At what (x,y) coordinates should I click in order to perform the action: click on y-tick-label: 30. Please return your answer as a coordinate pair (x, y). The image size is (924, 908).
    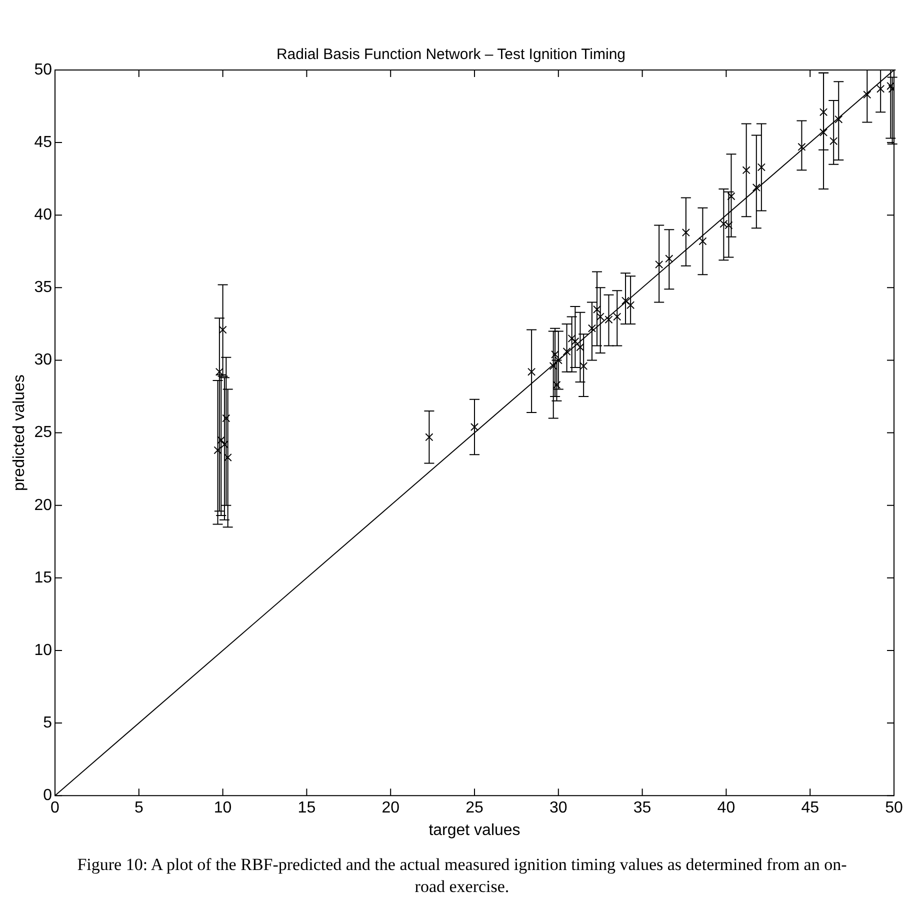
    Looking at the image, I should click on (43, 360).